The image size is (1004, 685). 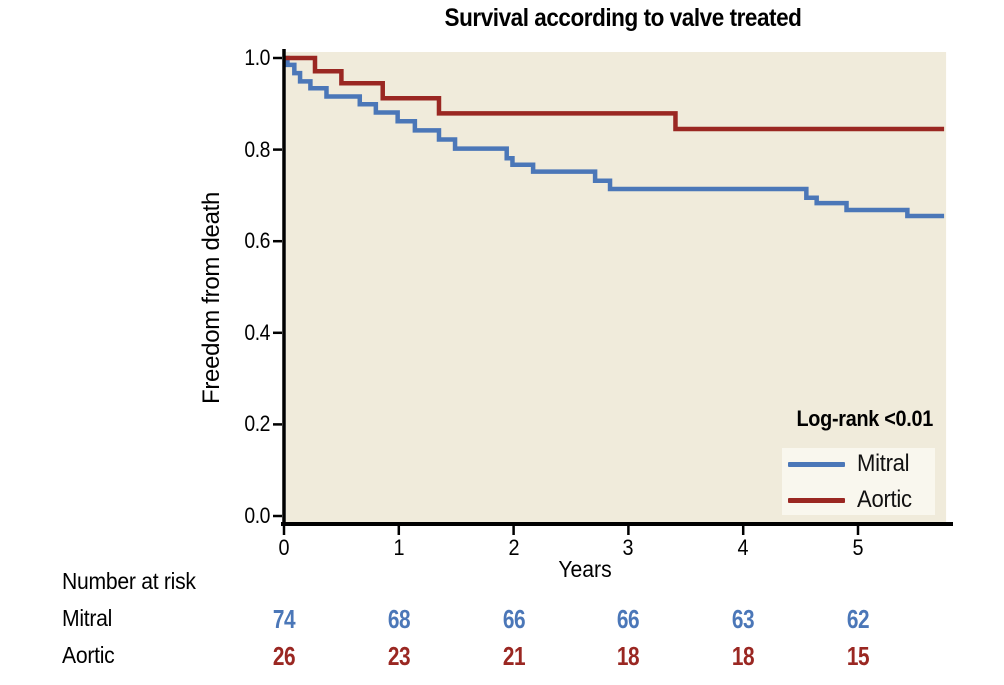 I want to click on curve-aortic, so click(x=614, y=93).